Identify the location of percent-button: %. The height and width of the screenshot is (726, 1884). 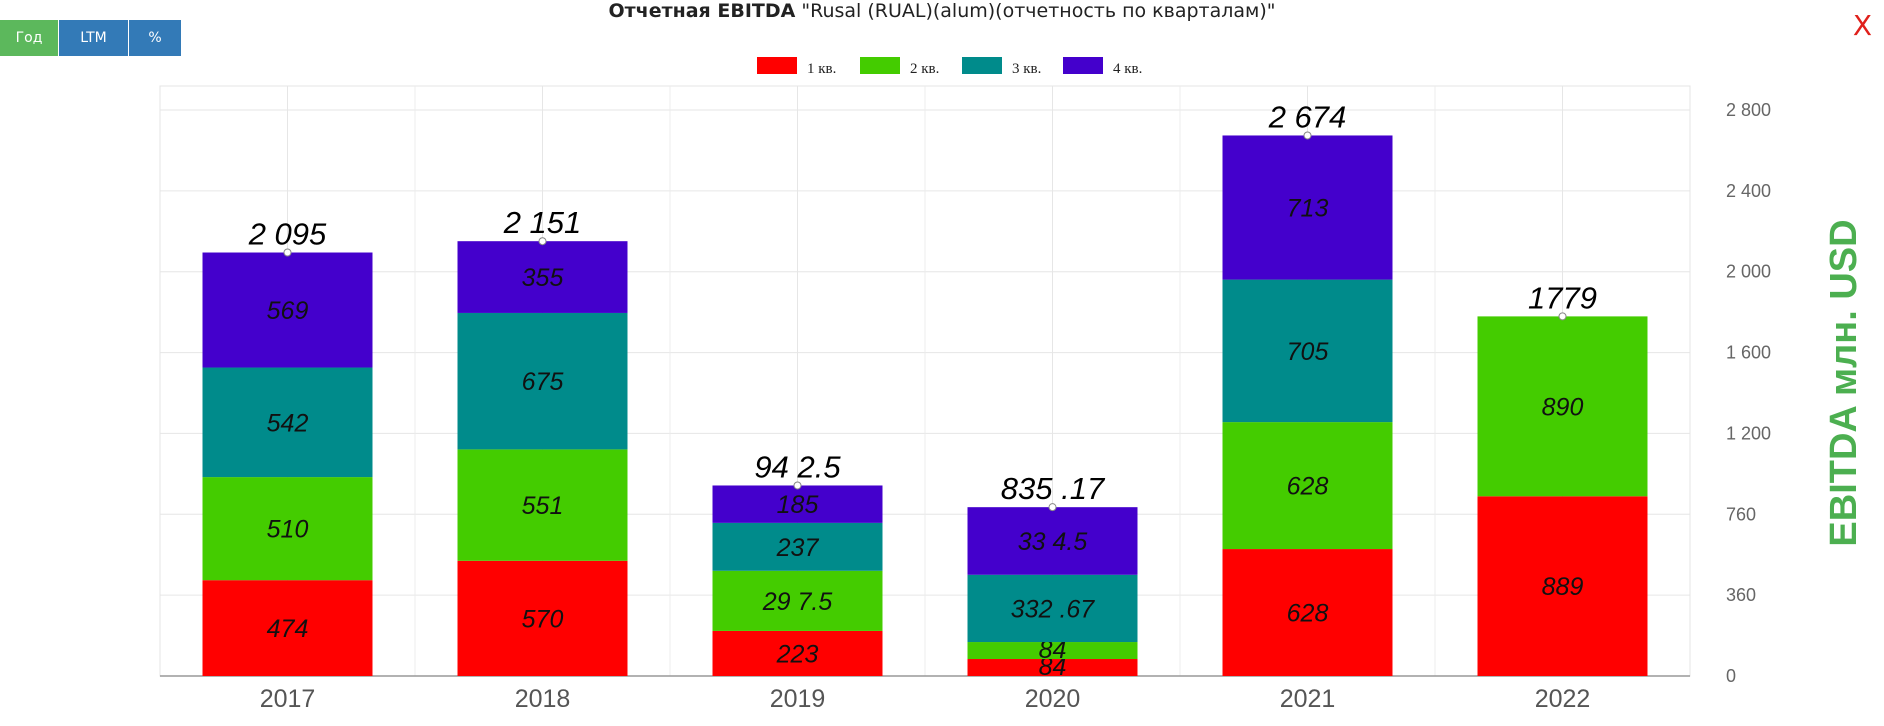
(155, 38).